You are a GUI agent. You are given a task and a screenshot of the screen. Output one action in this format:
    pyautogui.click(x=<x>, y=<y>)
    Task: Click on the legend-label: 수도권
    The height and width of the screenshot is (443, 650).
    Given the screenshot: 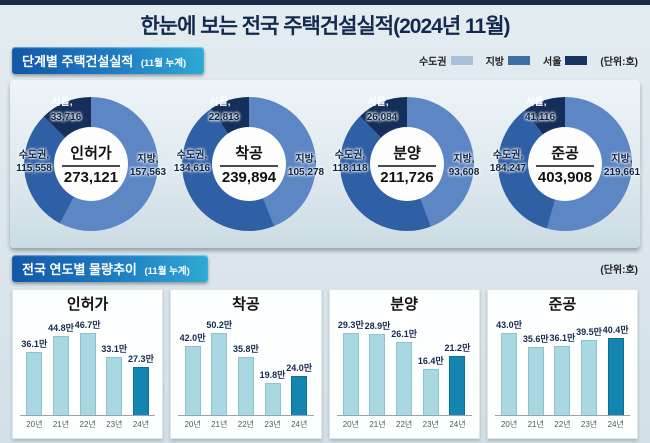 What is the action you would take?
    pyautogui.click(x=432, y=62)
    